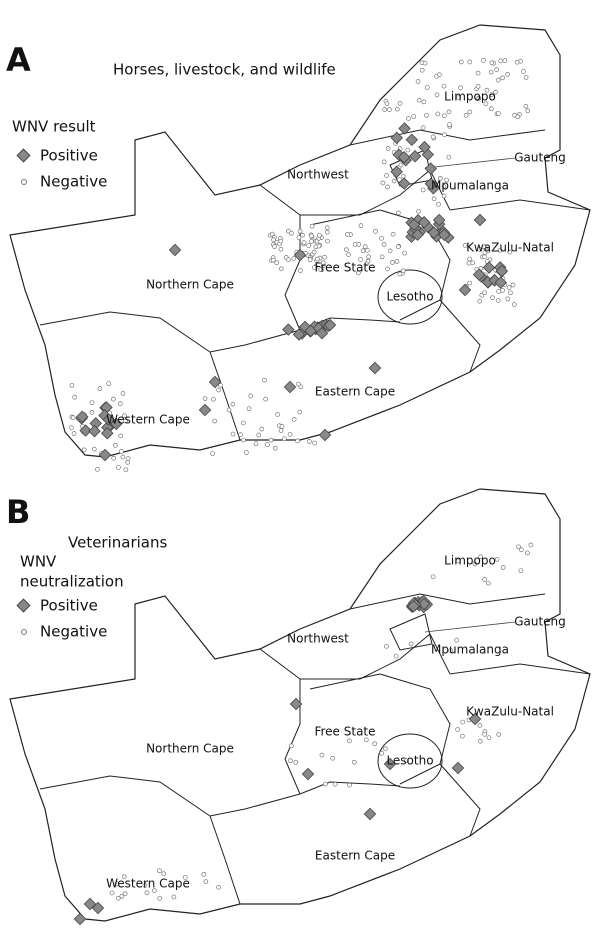  I want to click on panel-letter: B, so click(18, 512).